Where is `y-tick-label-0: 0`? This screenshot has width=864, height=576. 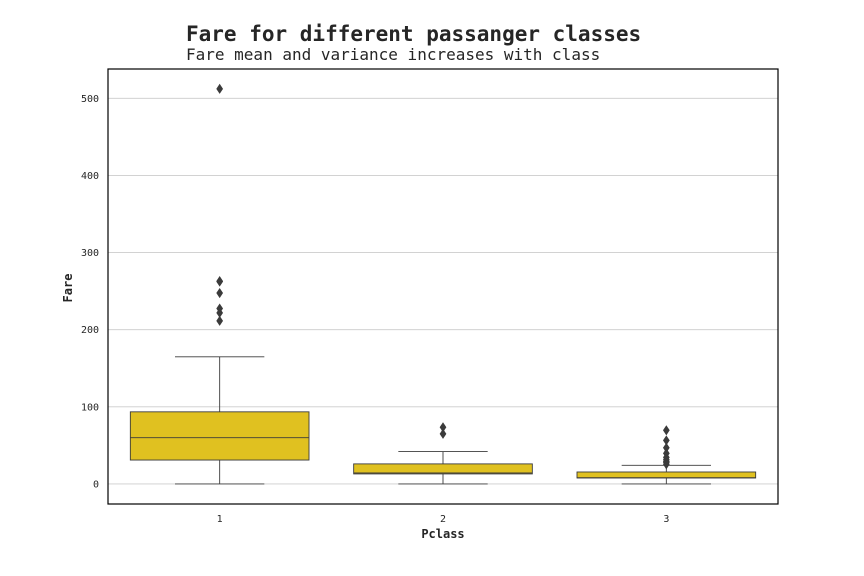 y-tick-label-0: 0 is located at coordinates (96, 484).